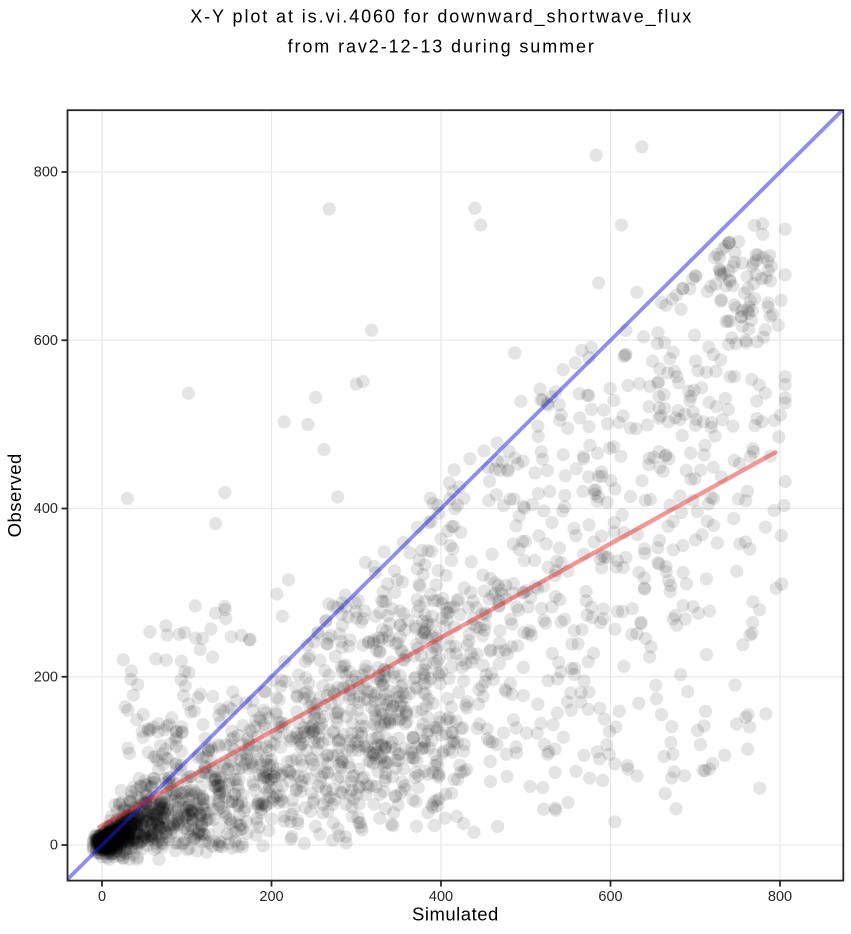 The width and height of the screenshot is (851, 934). What do you see at coordinates (442, 47) in the screenshot?
I see `svg-text: from rav2-12-13 during summer` at bounding box center [442, 47].